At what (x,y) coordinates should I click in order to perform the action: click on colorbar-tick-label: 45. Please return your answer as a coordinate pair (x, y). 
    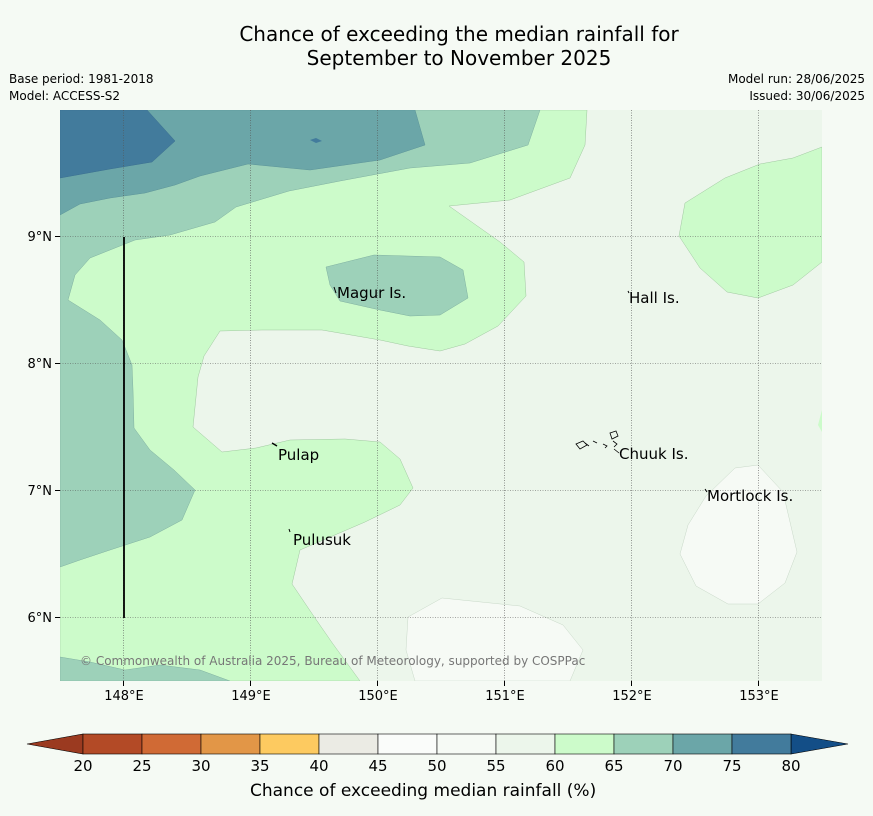
    Looking at the image, I should click on (377, 766).